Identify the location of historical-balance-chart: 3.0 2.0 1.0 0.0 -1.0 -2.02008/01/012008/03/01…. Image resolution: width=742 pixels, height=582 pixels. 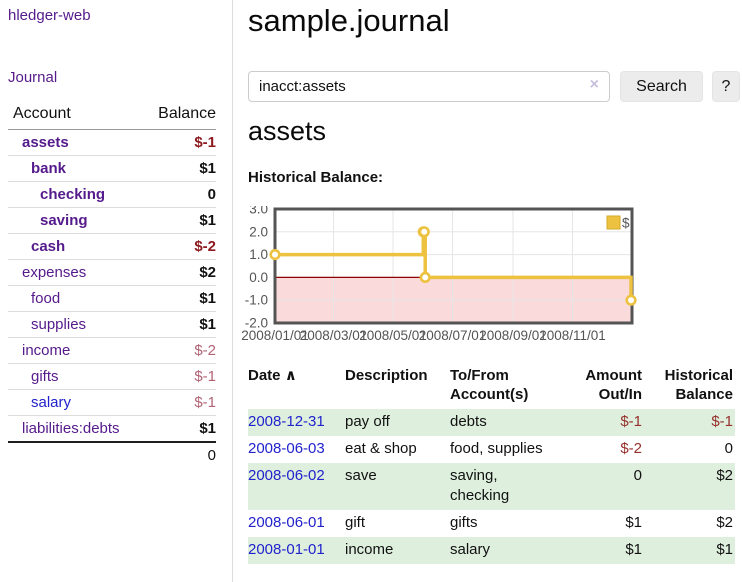
(439, 274).